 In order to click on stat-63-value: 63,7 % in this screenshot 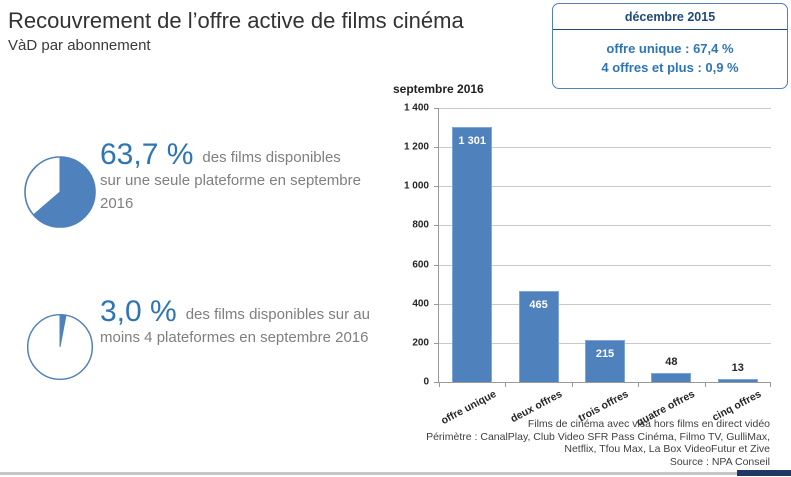, I will do `click(147, 154)`.